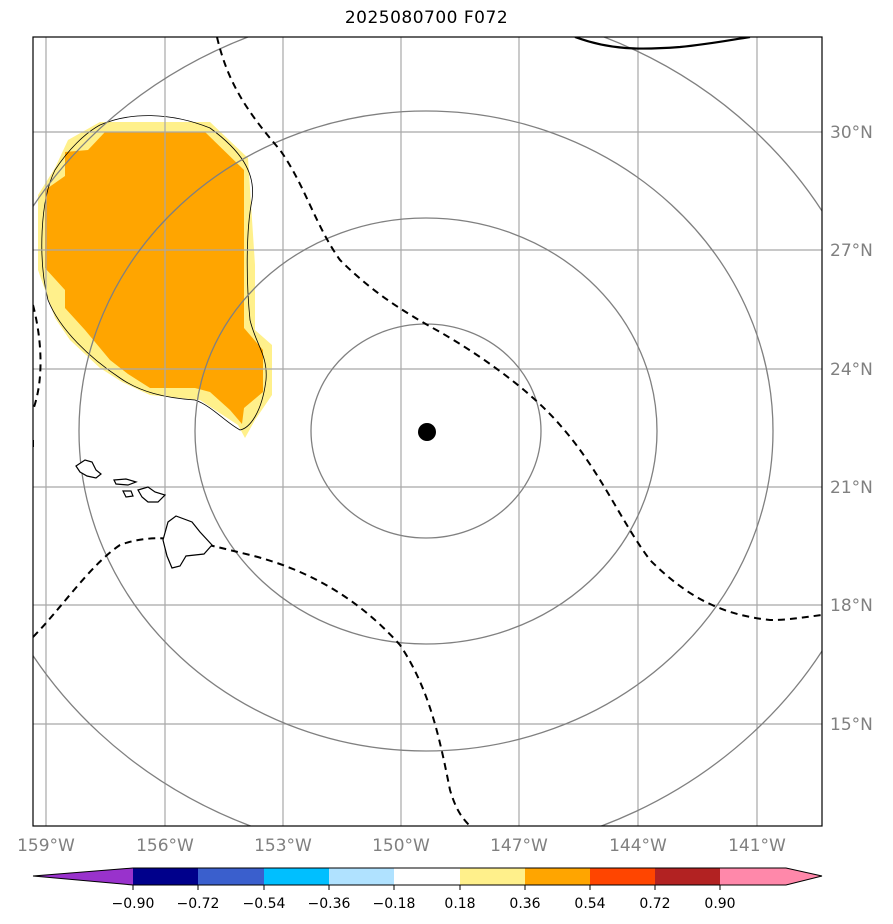 Image resolution: width=893 pixels, height=924 pixels. Describe the element at coordinates (187, 542) in the screenshot. I see `island-hawaii` at that location.